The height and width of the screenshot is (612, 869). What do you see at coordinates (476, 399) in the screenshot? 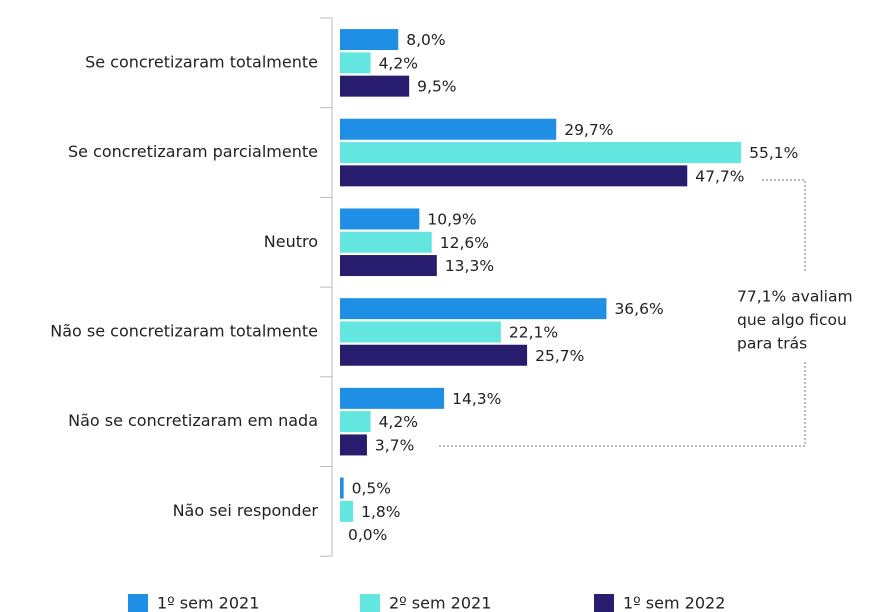
I see `value-label: 14,3%` at bounding box center [476, 399].